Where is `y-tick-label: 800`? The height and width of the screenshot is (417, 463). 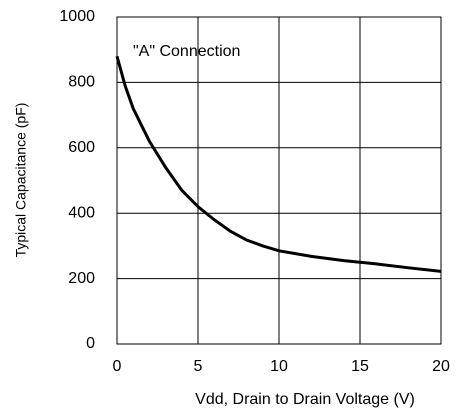
y-tick-label: 800 is located at coordinates (81, 82).